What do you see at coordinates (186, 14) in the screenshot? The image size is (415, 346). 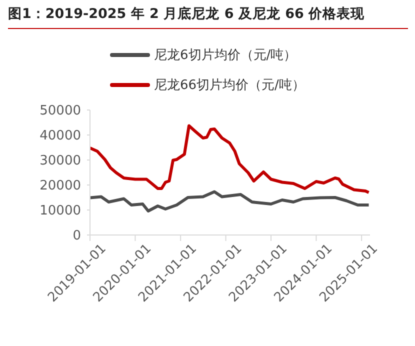 I see `chart-title: 图1：2019-2025 年 2 月底尼龙 6 及尼龙 66 价格表现` at bounding box center [186, 14].